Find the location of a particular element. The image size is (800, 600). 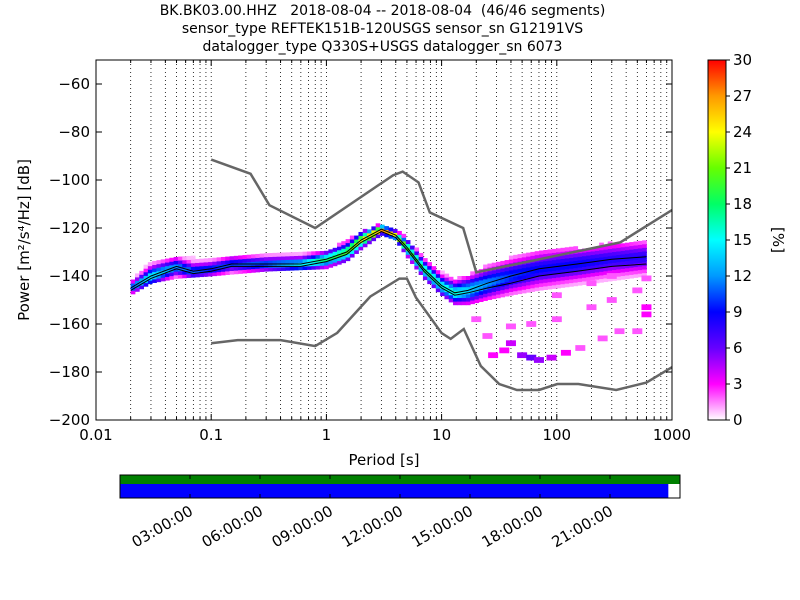

x-tick-label: 100 is located at coordinates (556, 435).